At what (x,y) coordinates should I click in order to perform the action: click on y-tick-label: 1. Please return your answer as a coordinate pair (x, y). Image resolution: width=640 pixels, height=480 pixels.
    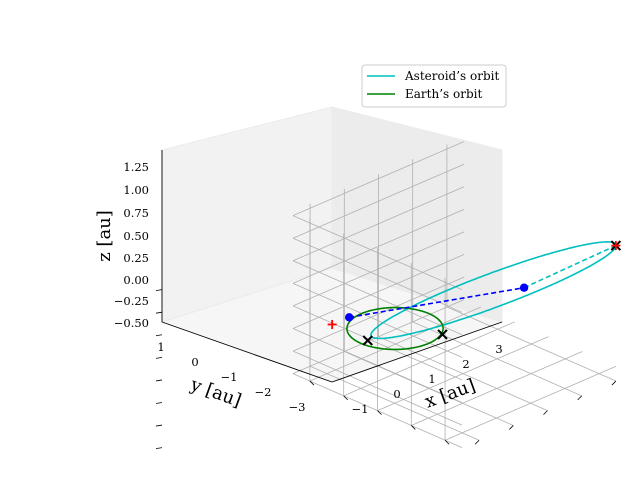
    Looking at the image, I should click on (160, 347).